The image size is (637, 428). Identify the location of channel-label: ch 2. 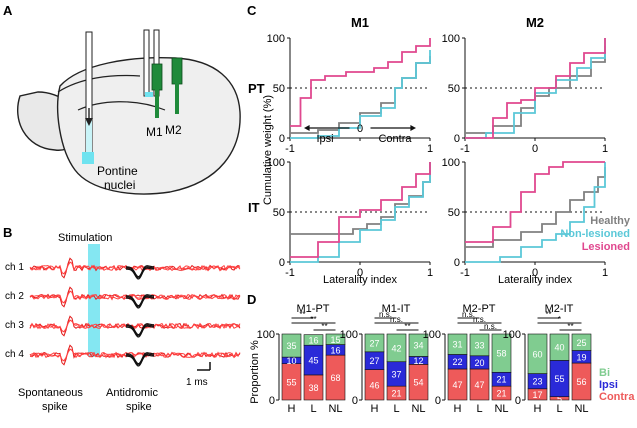
(14, 296).